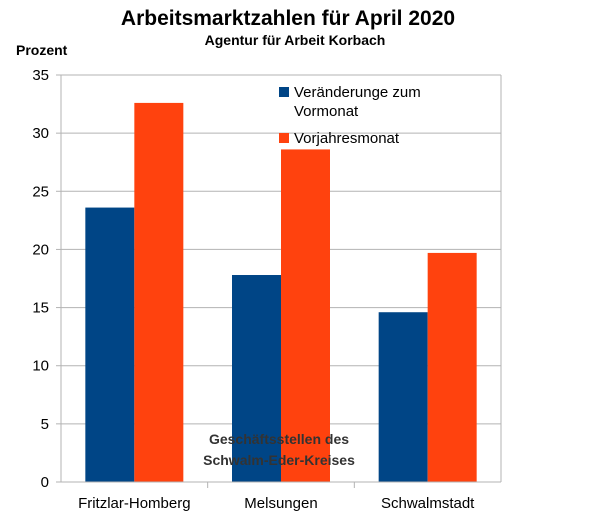 The image size is (597, 517). Describe the element at coordinates (134, 503) in the screenshot. I see `category-label: Fritzlar-Homberg` at that location.